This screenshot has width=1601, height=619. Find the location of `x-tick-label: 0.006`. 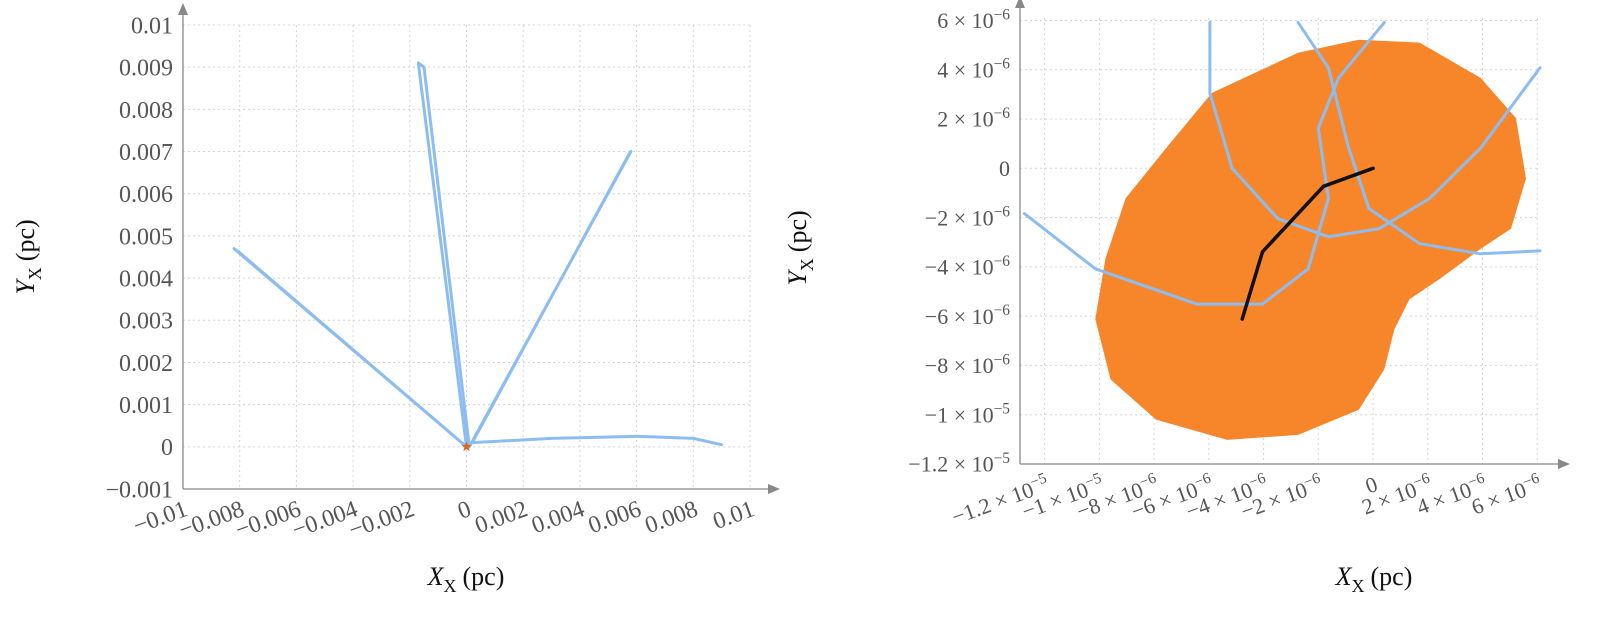

x-tick-label: 0.006 is located at coordinates (615, 517).